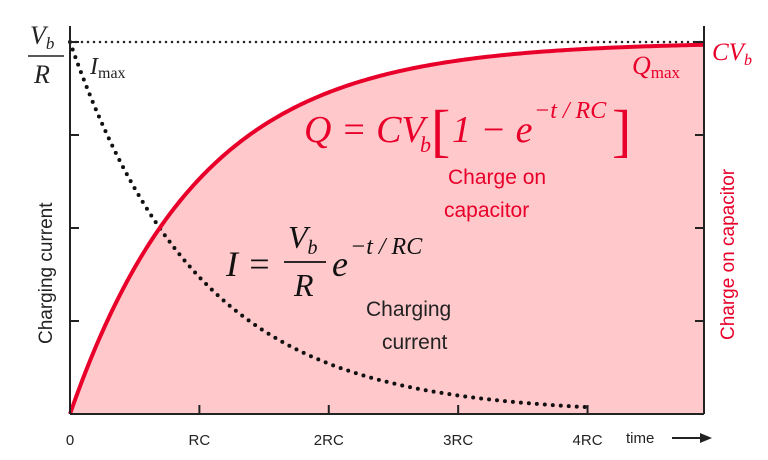 The height and width of the screenshot is (460, 768). Describe the element at coordinates (42, 37) in the screenshot. I see `left-top-numerator: Vb` at that location.